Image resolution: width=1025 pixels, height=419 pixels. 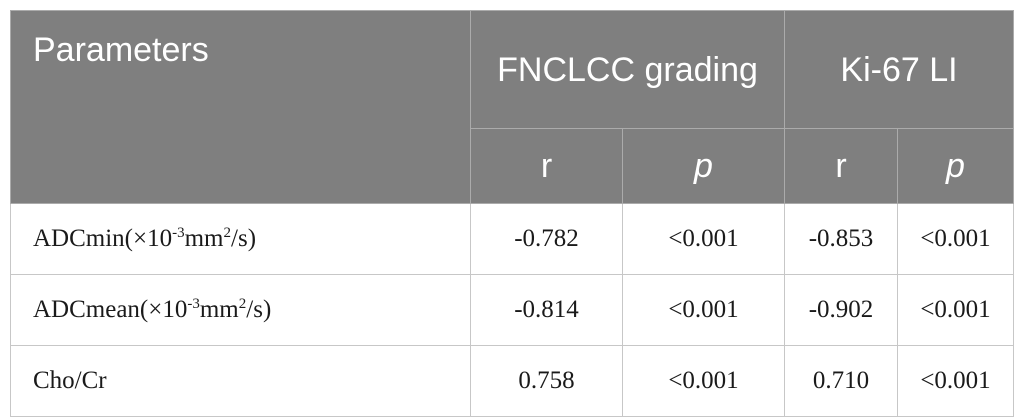 I want to click on table-cell: -0.853, so click(x=841, y=239).